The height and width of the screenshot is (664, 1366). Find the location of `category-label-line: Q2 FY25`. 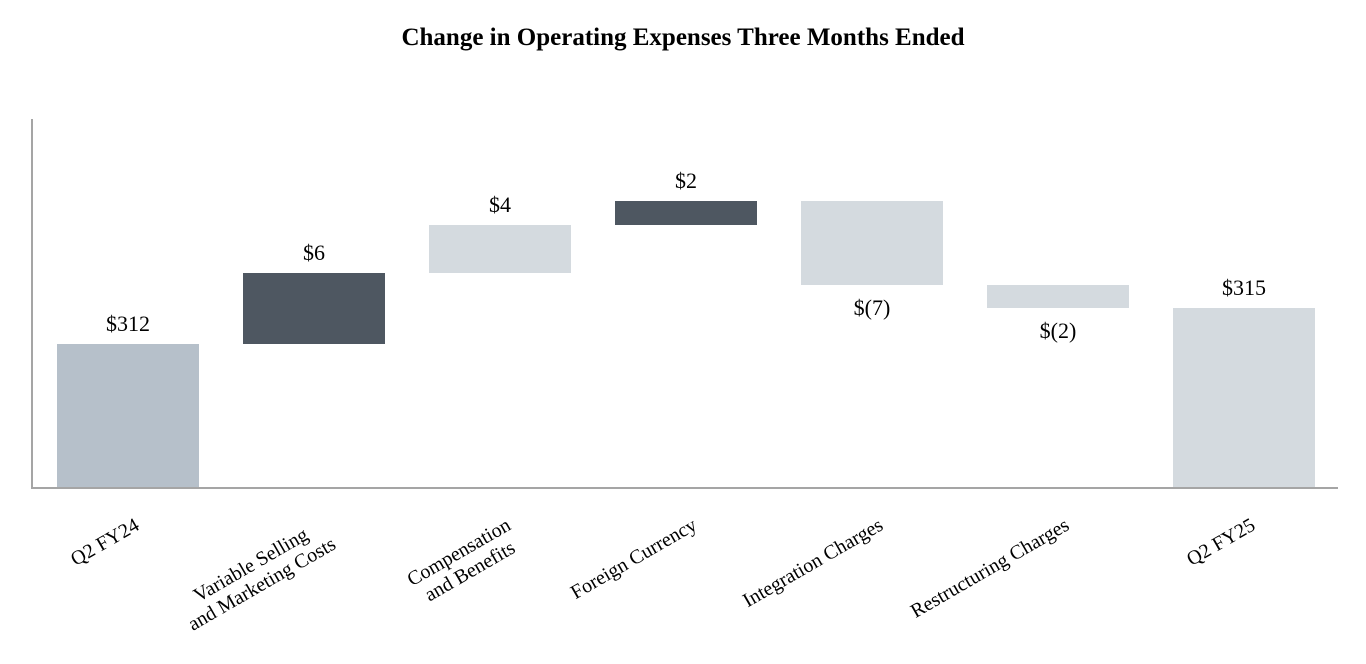

category-label-line: Q2 FY25 is located at coordinates (1221, 542).